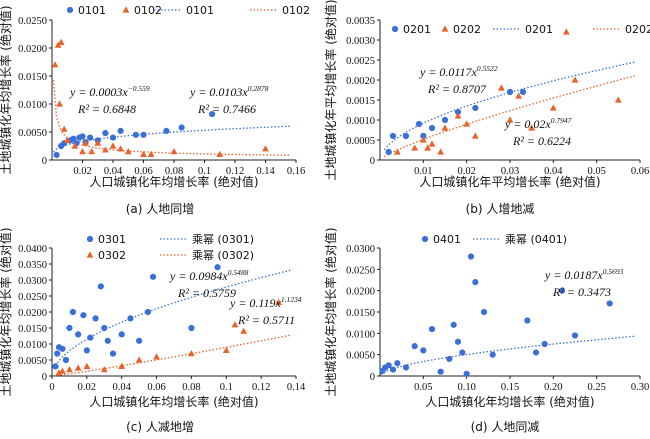  Describe the element at coordinates (640, 171) in the screenshot. I see `x-tick-label: 0.06` at that location.